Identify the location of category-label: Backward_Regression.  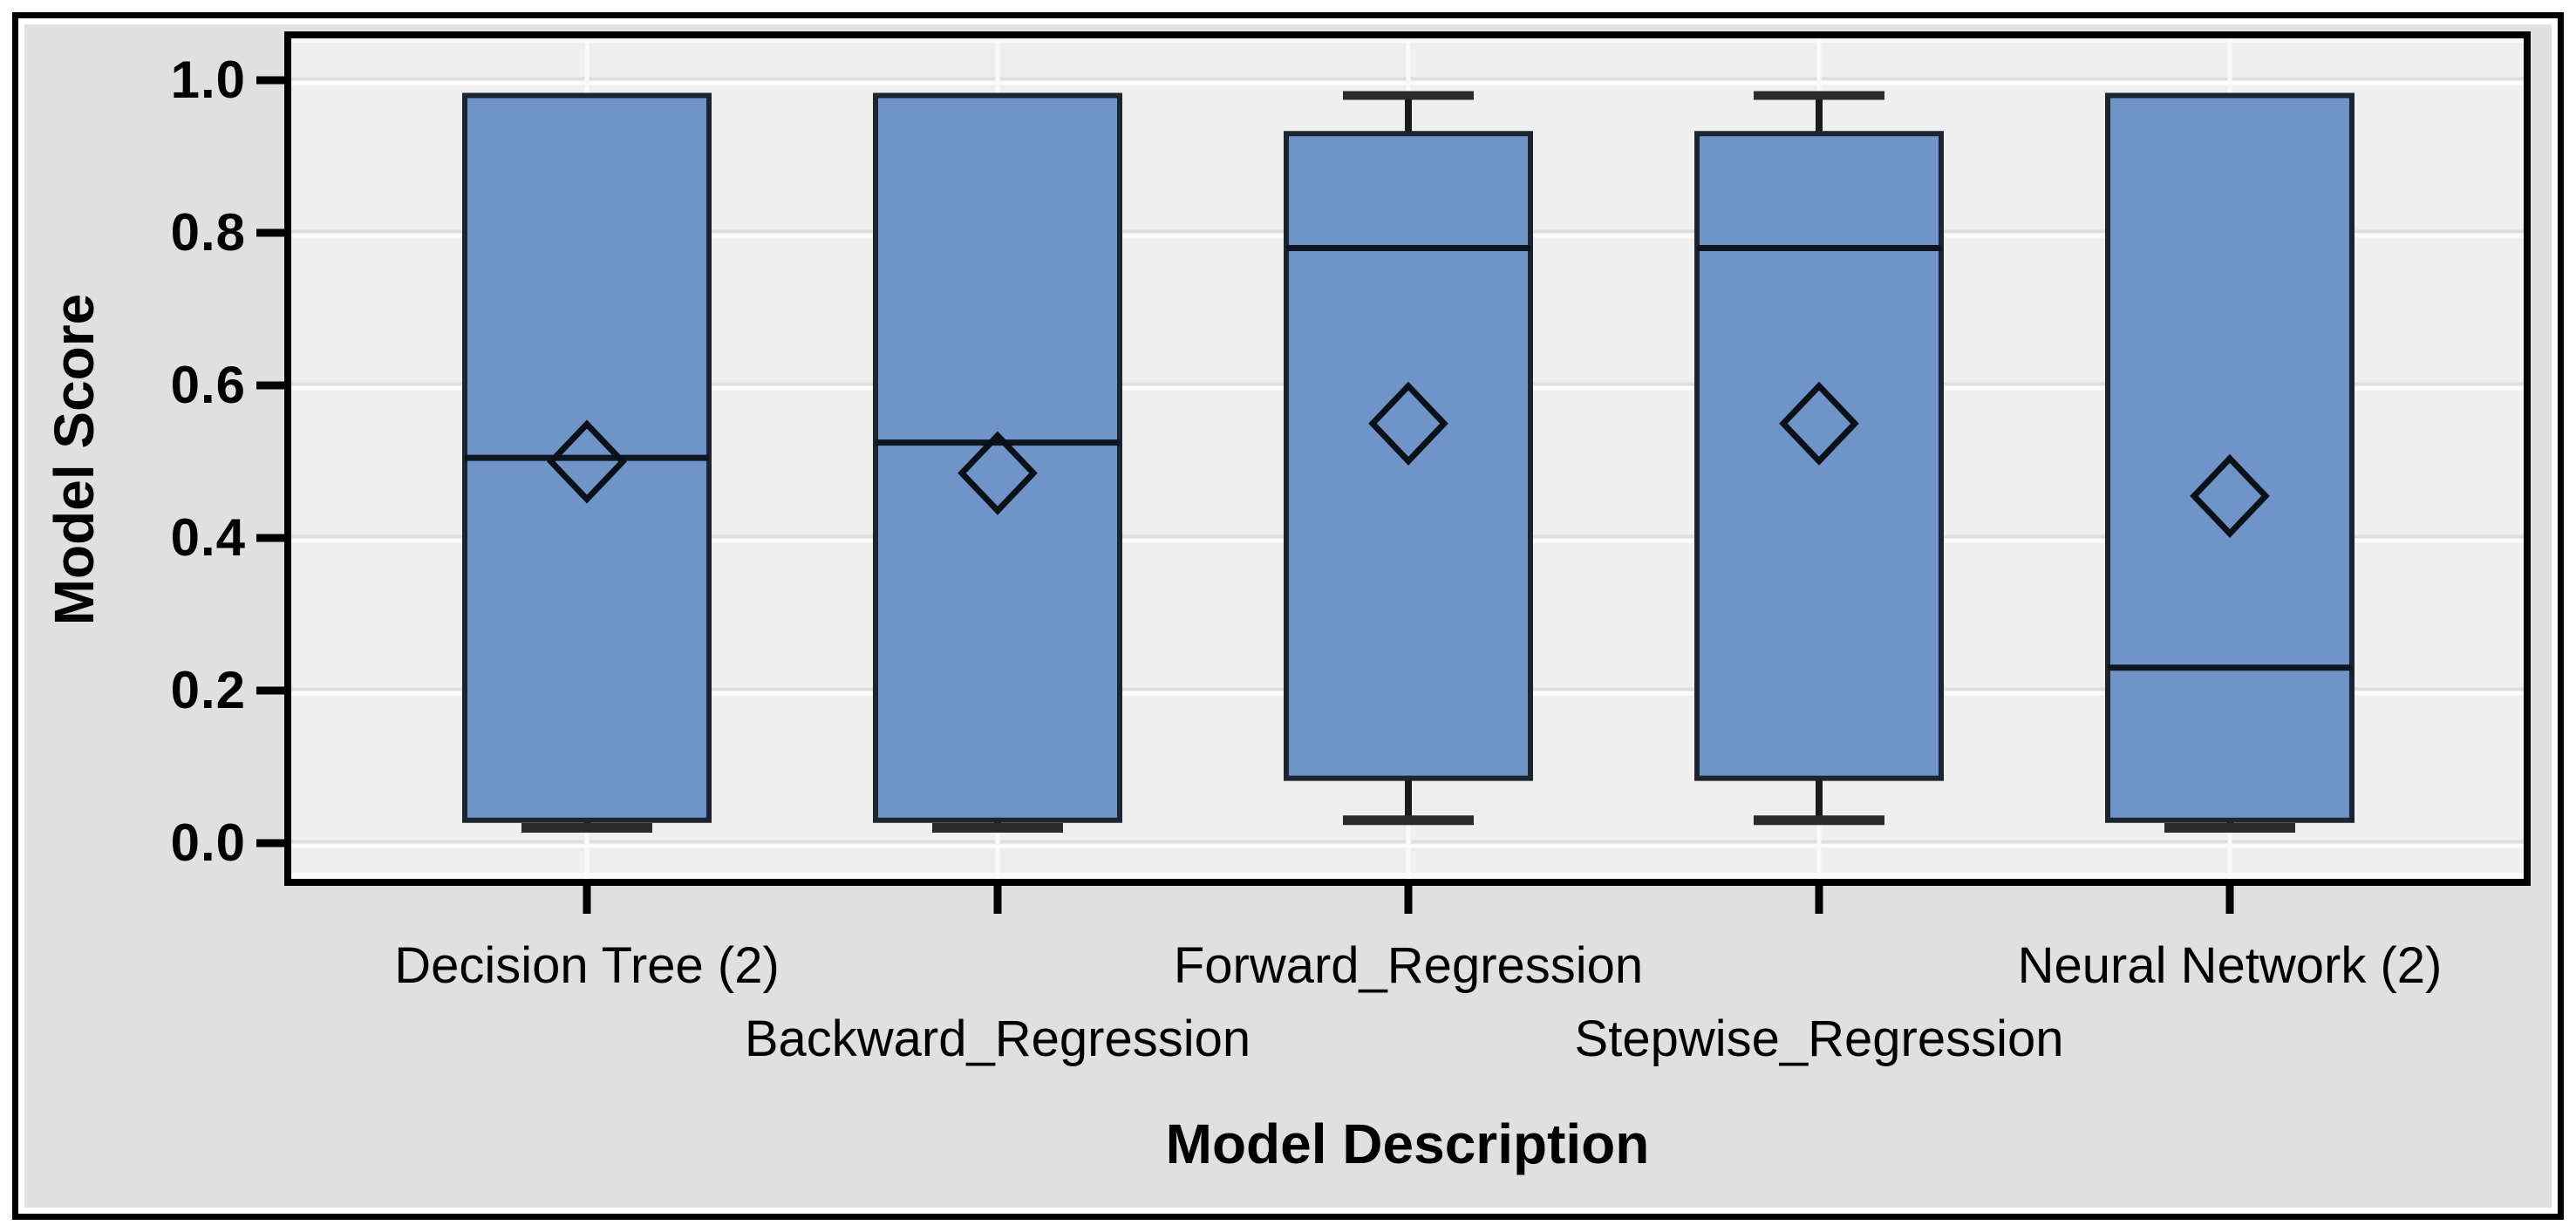
(998, 1039).